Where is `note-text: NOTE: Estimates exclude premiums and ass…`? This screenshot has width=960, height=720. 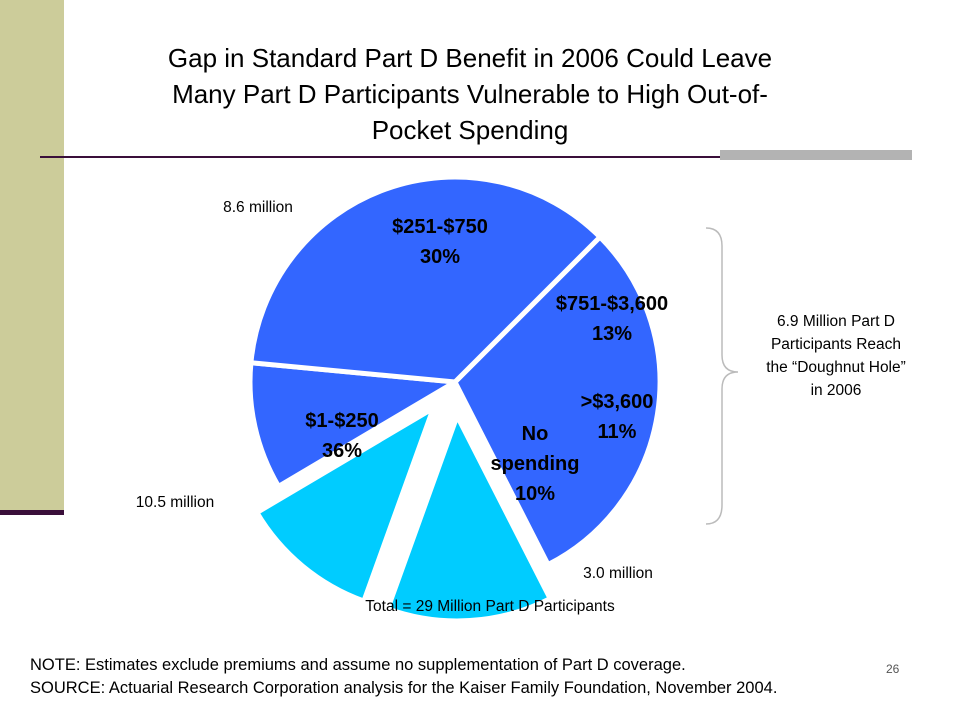 note-text: NOTE: Estimates exclude premiums and ass… is located at coordinates (358, 665).